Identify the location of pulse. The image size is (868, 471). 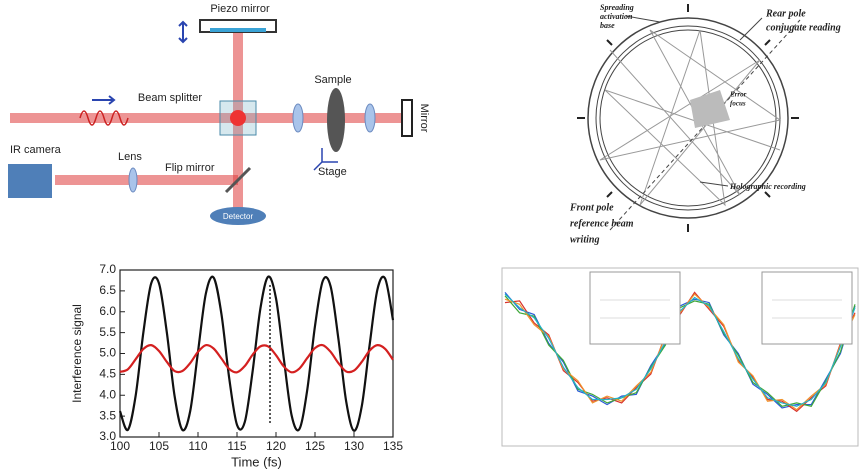
(104, 118).